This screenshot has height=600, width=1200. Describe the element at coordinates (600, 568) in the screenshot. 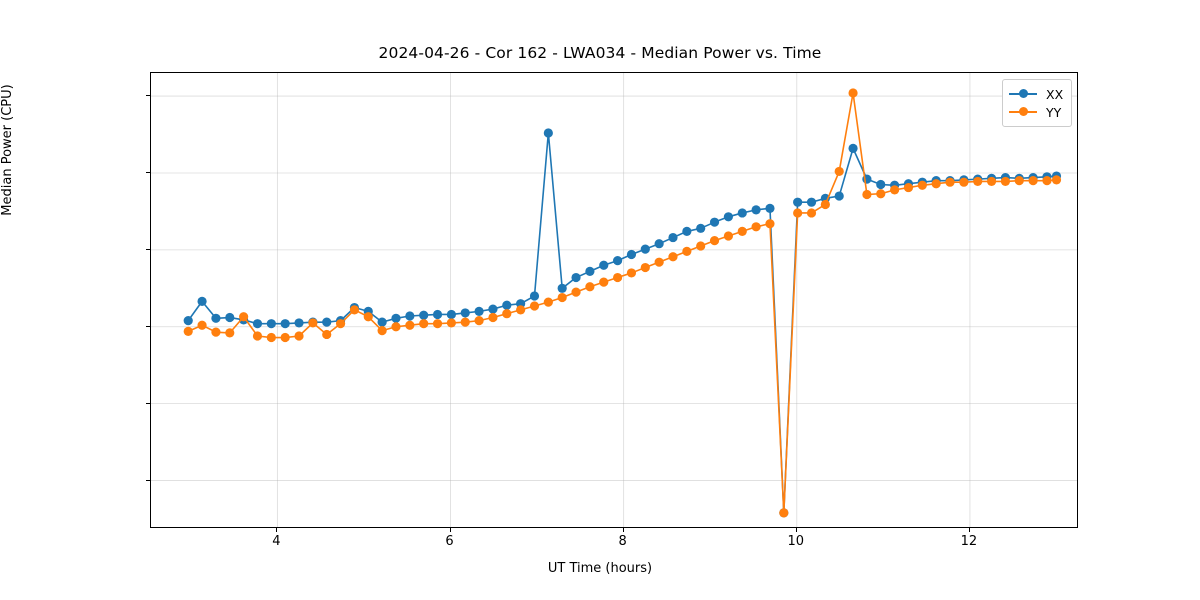

I see `x-axis-label: UT Time (hours)` at that location.